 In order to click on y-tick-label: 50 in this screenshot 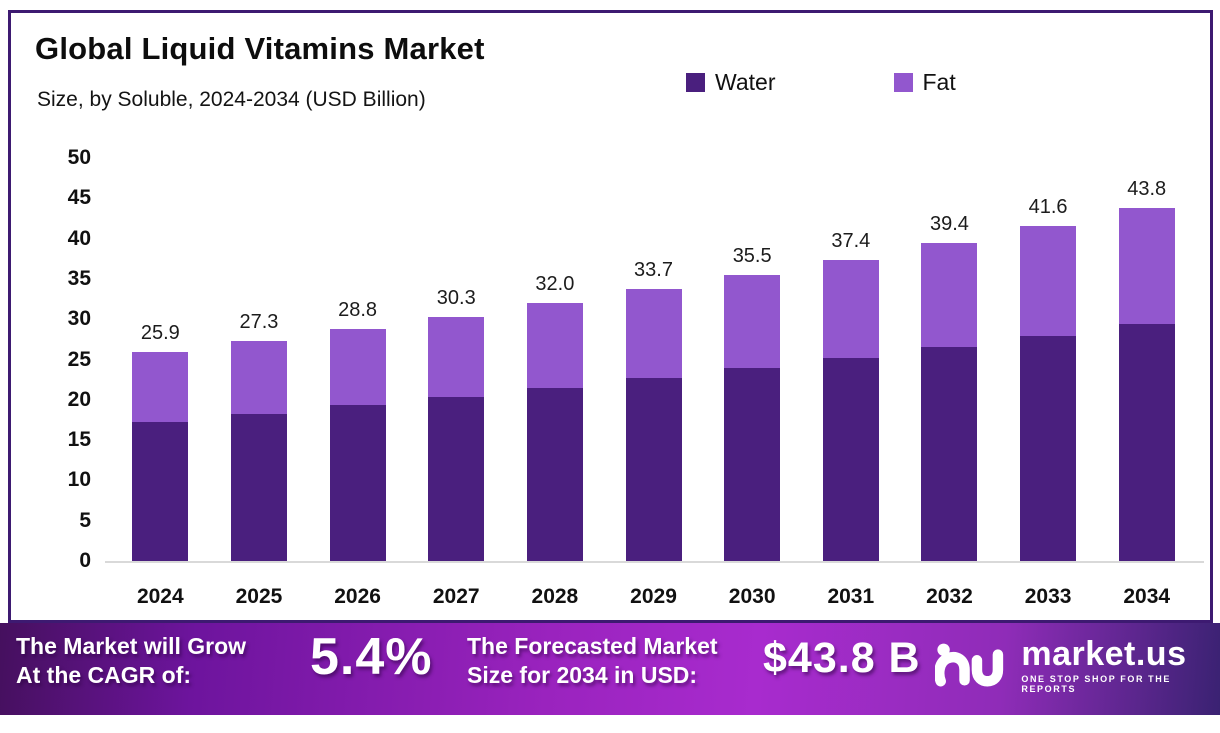, I will do `click(79, 157)`.